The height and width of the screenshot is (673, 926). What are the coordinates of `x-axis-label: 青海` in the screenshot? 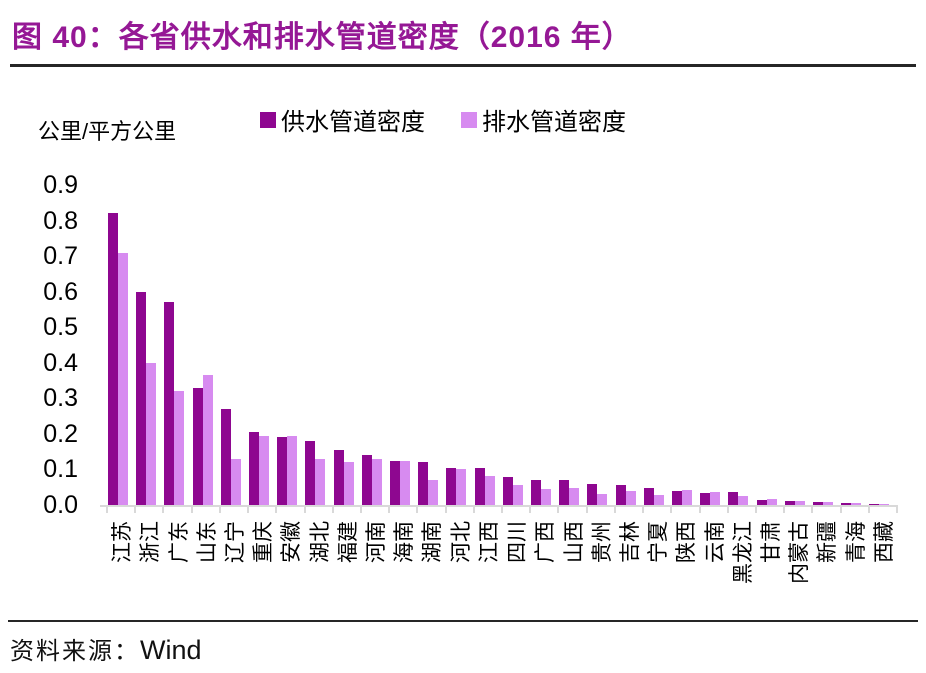 It's located at (856, 542).